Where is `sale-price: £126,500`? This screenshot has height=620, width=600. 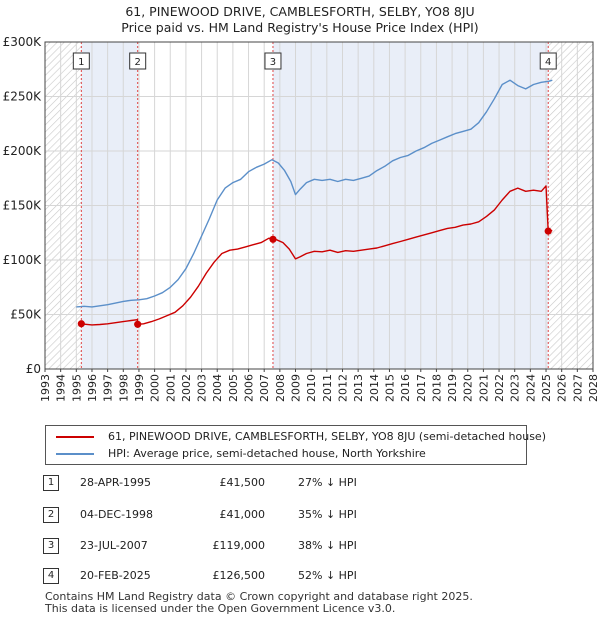
sale-price: £126,500 is located at coordinates (239, 575).